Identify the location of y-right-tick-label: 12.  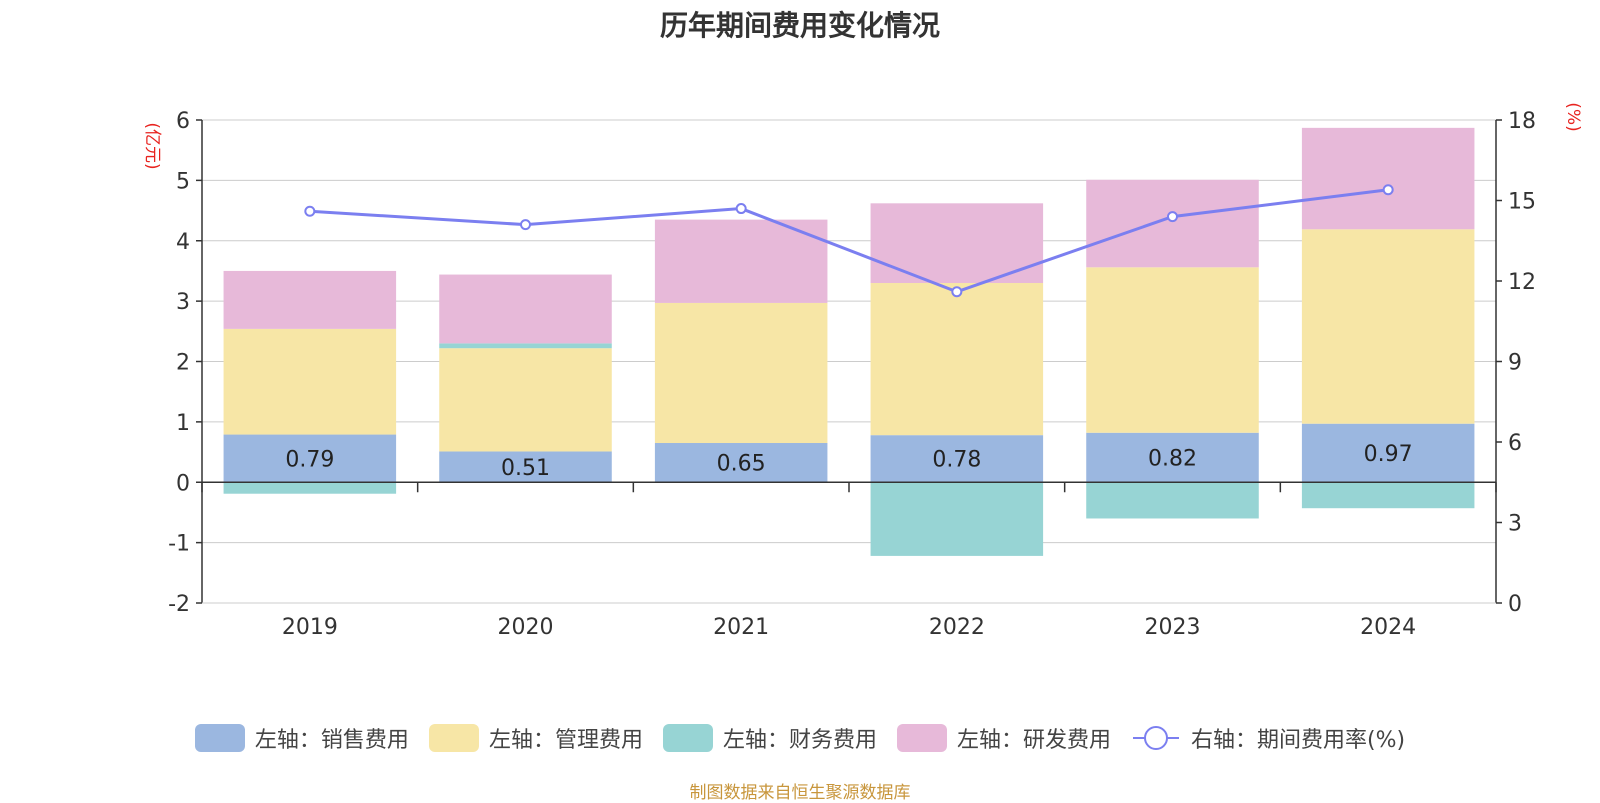
(1522, 282).